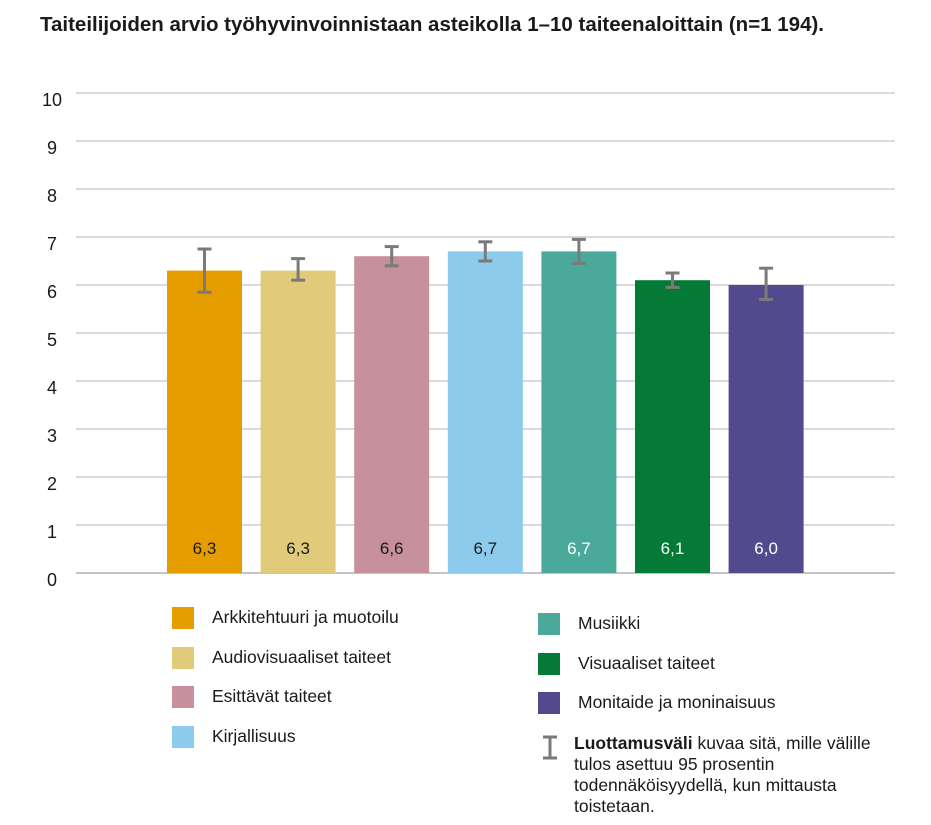  Describe the element at coordinates (52, 244) in the screenshot. I see `y-tick-label: 7` at that location.